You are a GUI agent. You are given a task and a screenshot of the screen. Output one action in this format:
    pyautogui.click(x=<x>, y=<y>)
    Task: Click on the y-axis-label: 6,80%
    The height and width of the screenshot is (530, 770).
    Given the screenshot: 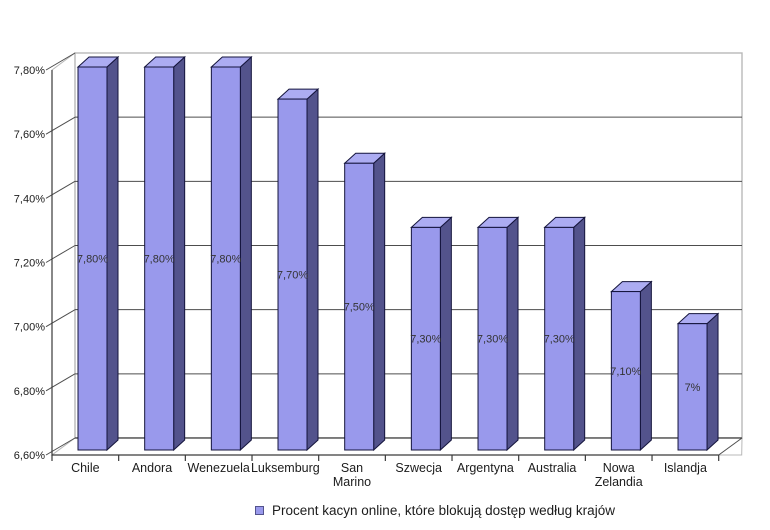 What is the action you would take?
    pyautogui.click(x=29, y=392)
    